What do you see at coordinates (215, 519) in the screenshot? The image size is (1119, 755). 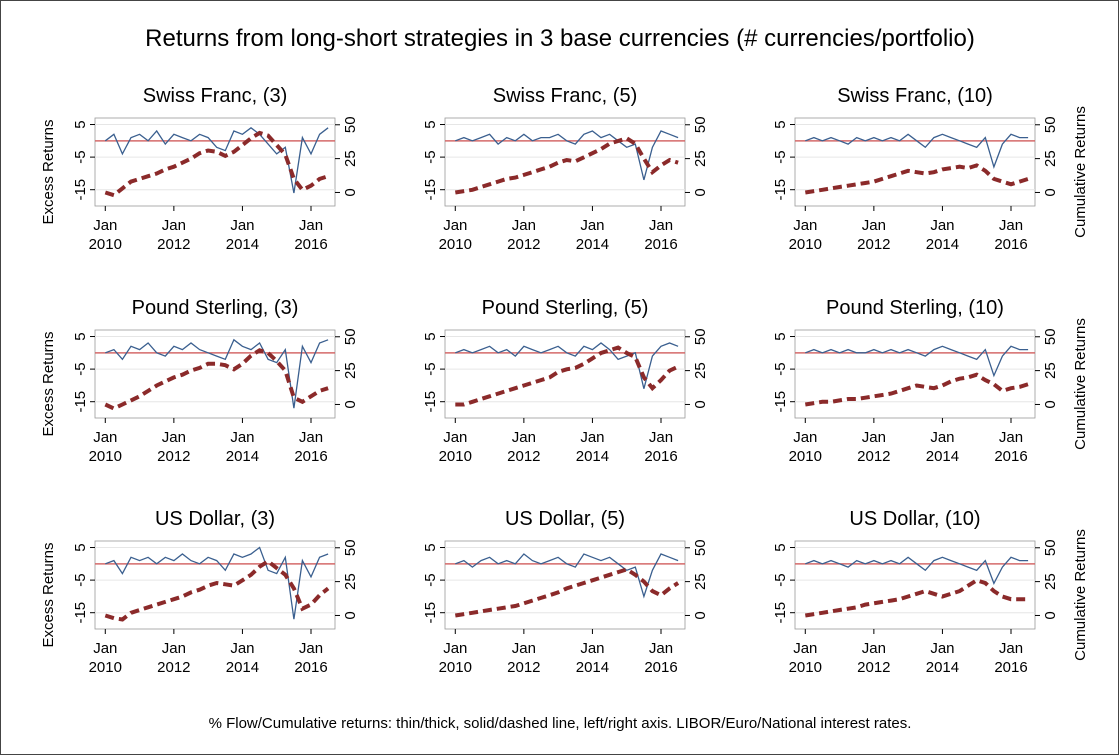 I see `panel-title: US Dollar, (3)` at bounding box center [215, 519].